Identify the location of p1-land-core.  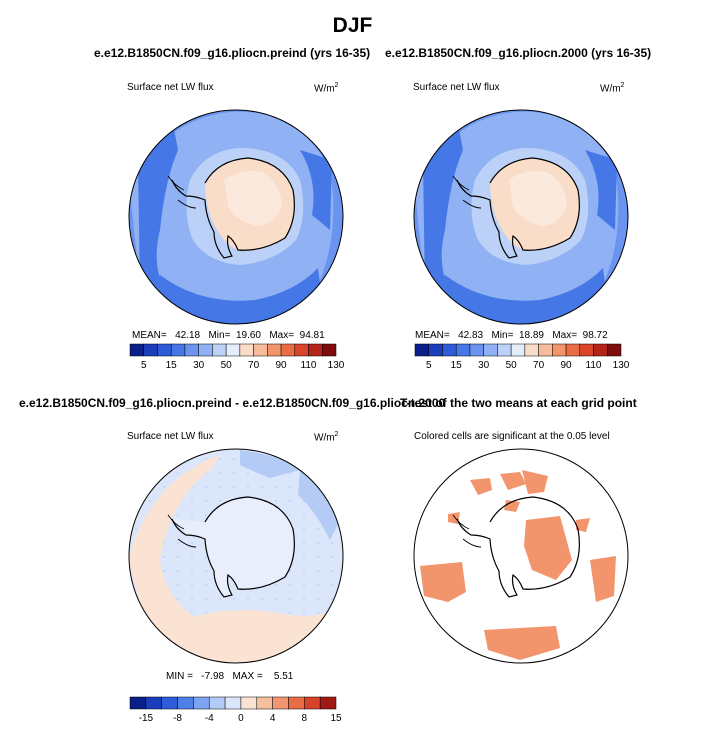
(253, 198).